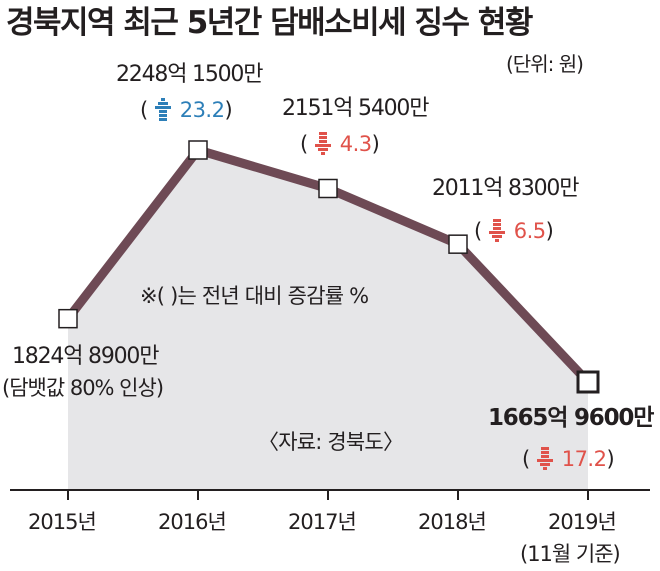  I want to click on x-axis-ticks, so click(328, 495).